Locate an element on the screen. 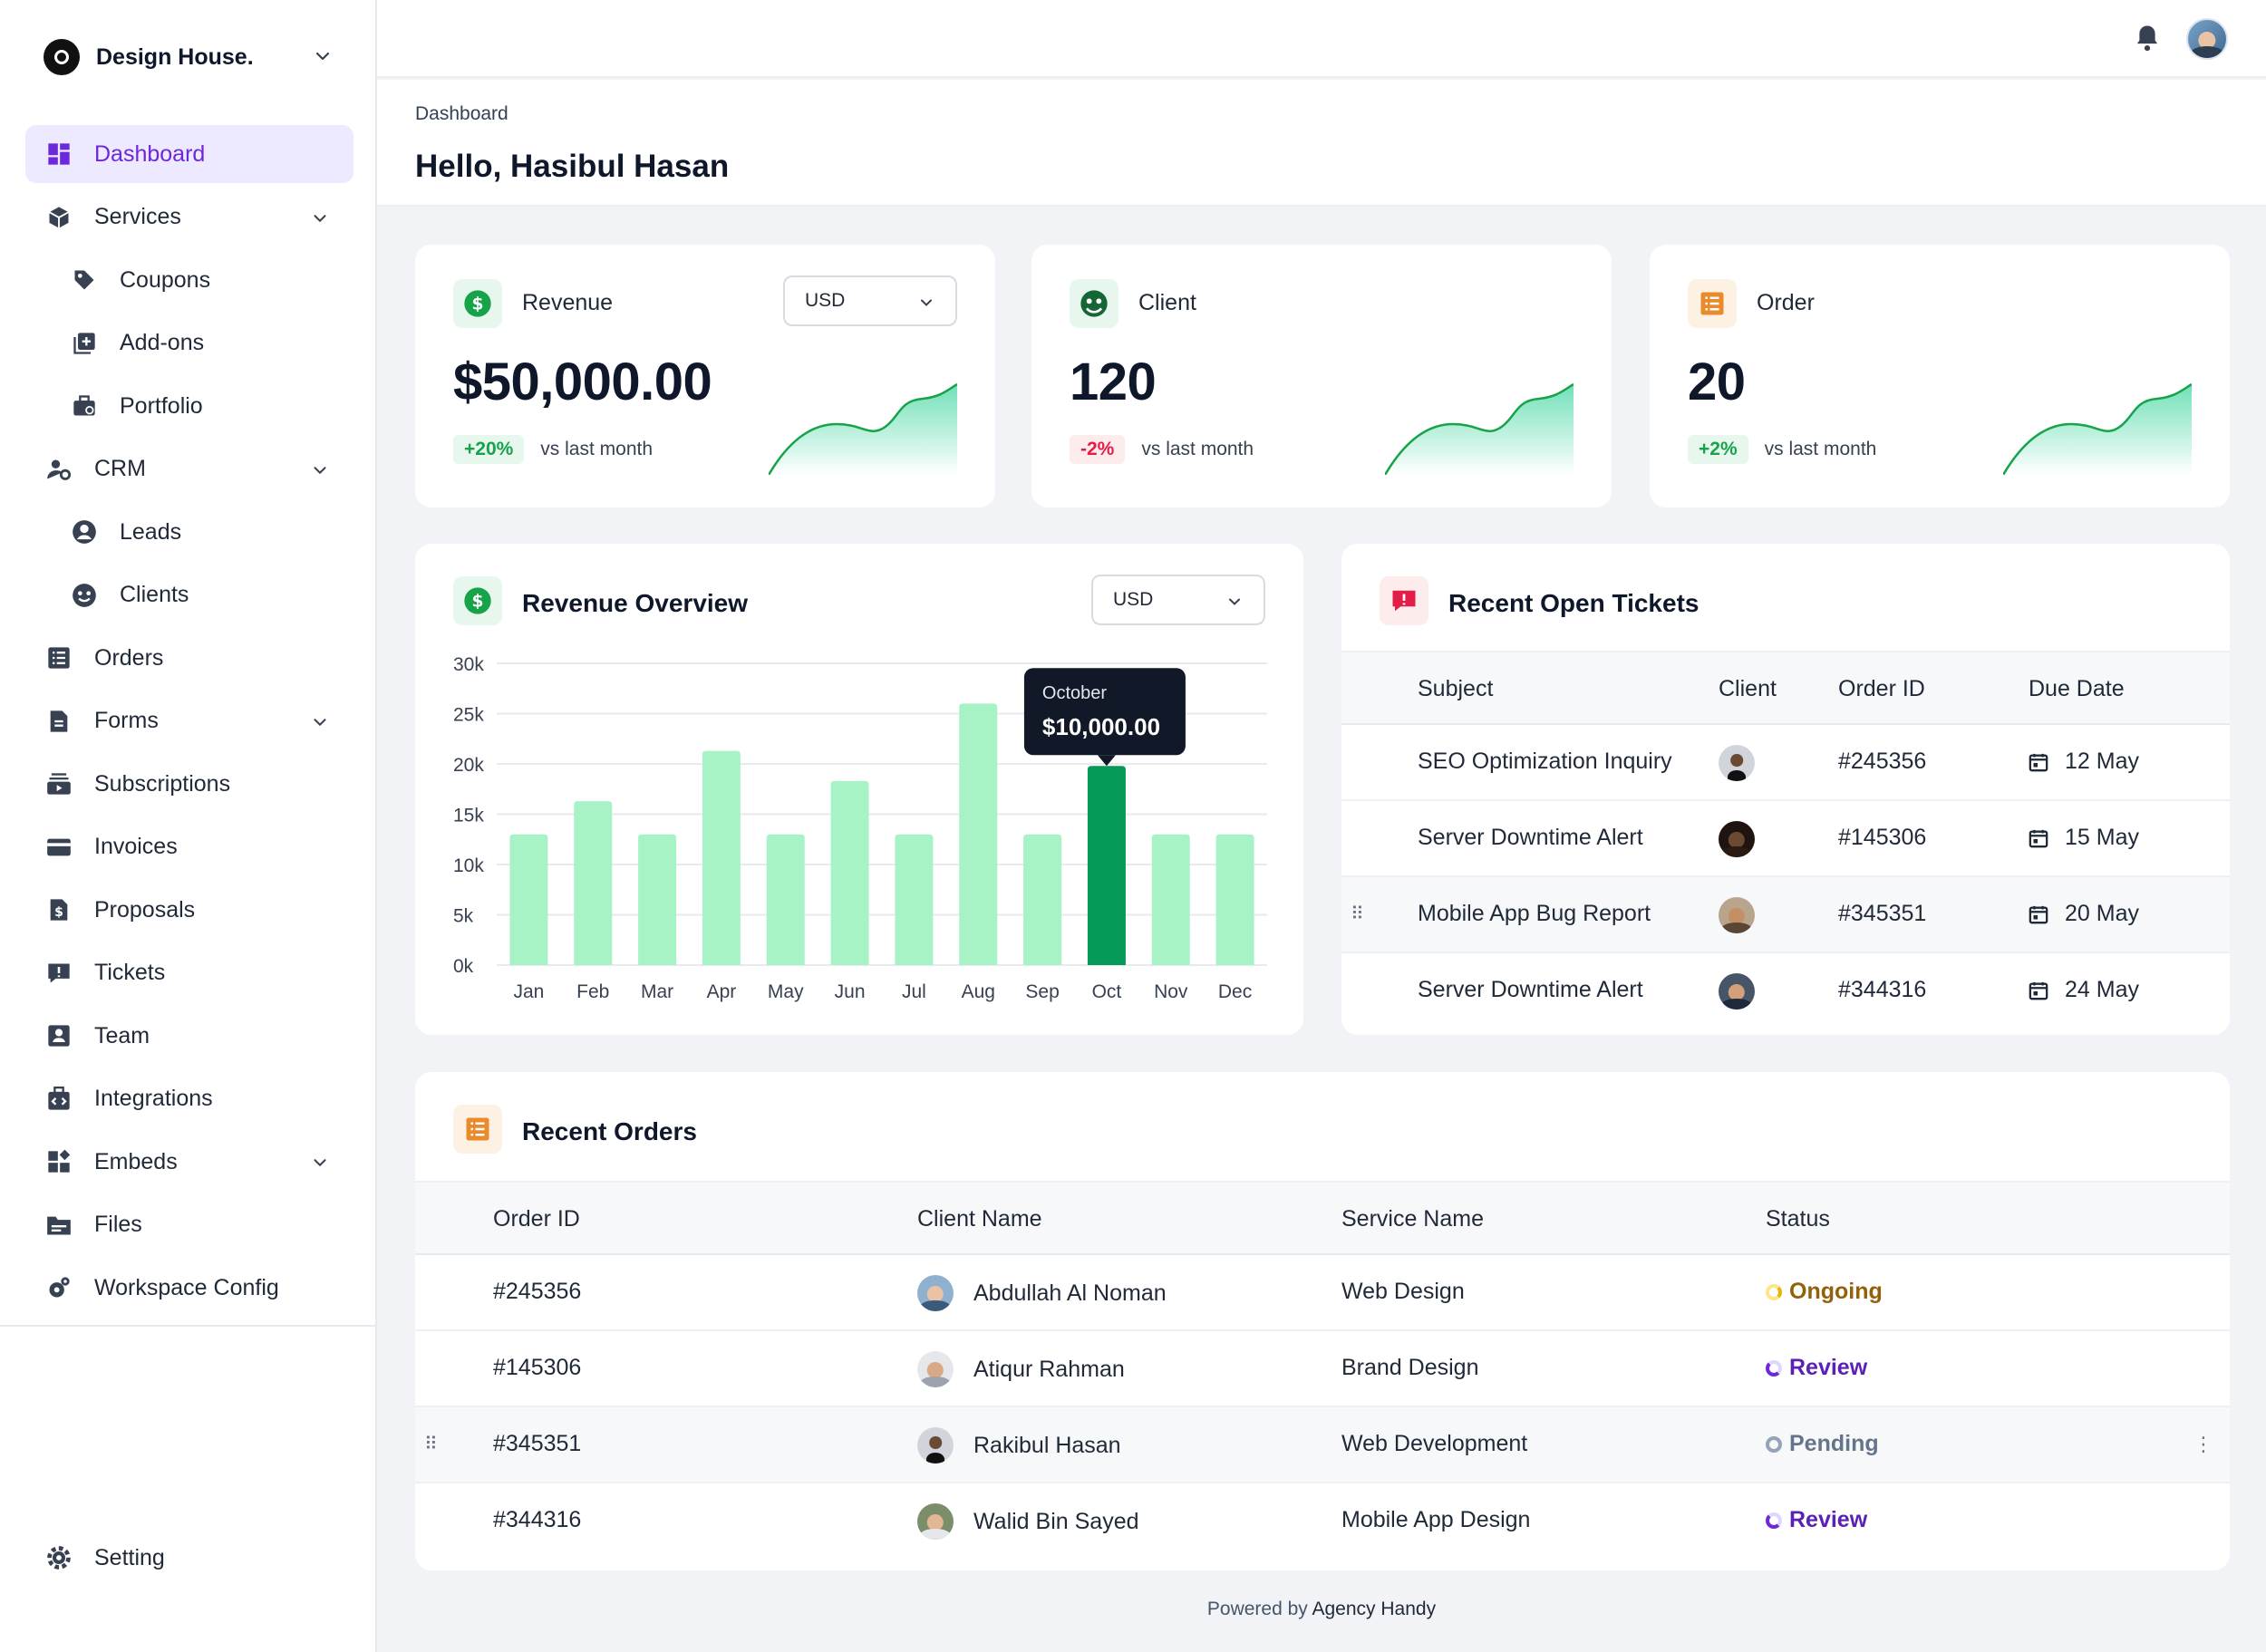 This screenshot has height=1652, width=2266. add-square-icon is located at coordinates (84, 343).